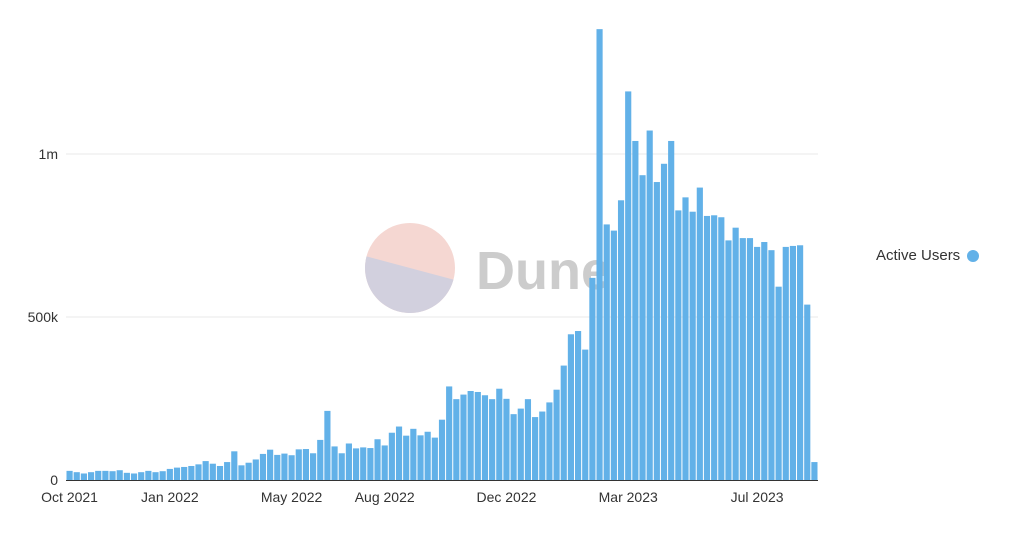 The height and width of the screenshot is (533, 1017). I want to click on legend: Active Users, so click(928, 255).